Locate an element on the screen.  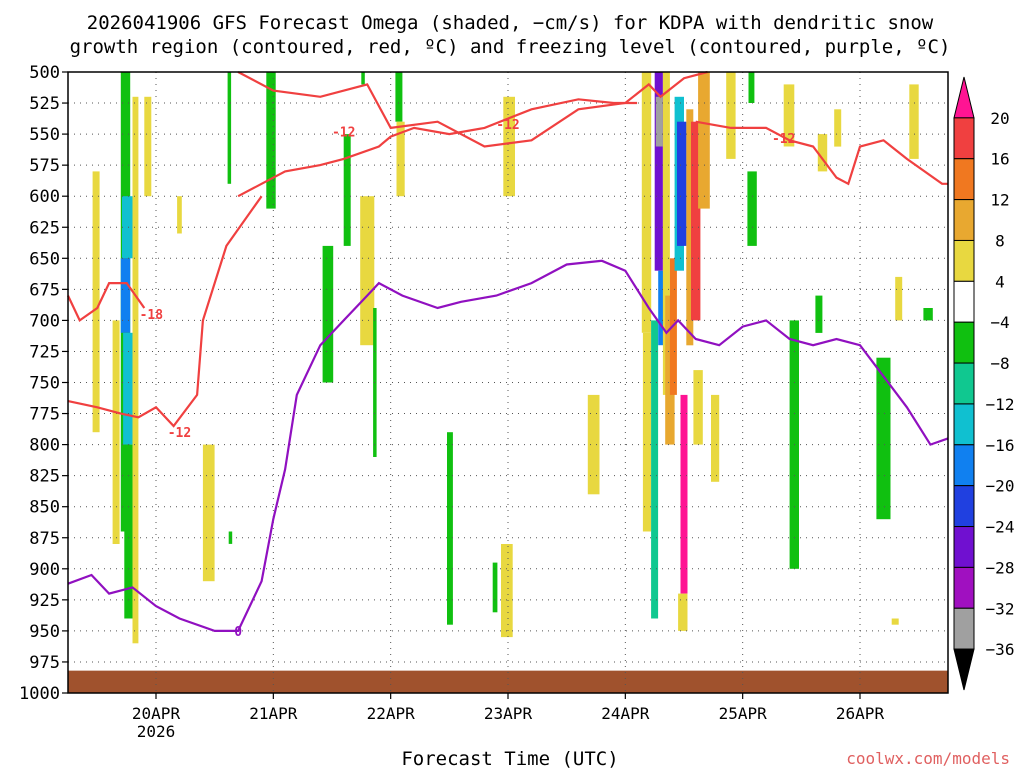
colorbar-label-2: 12 is located at coordinates (999, 200).